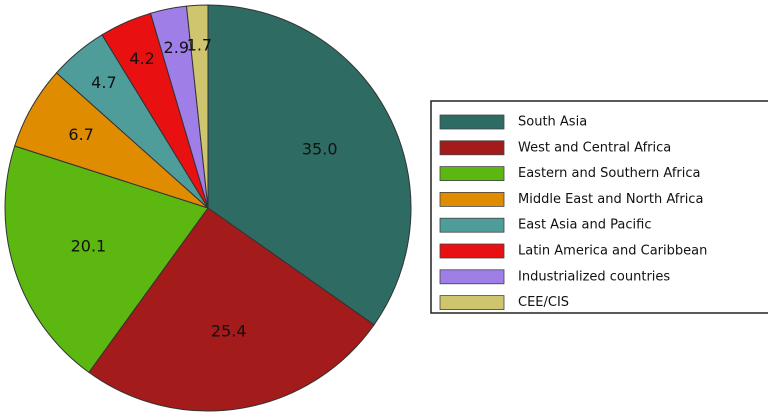  What do you see at coordinates (103, 82) in the screenshot?
I see `data-label: 4.7` at bounding box center [103, 82].